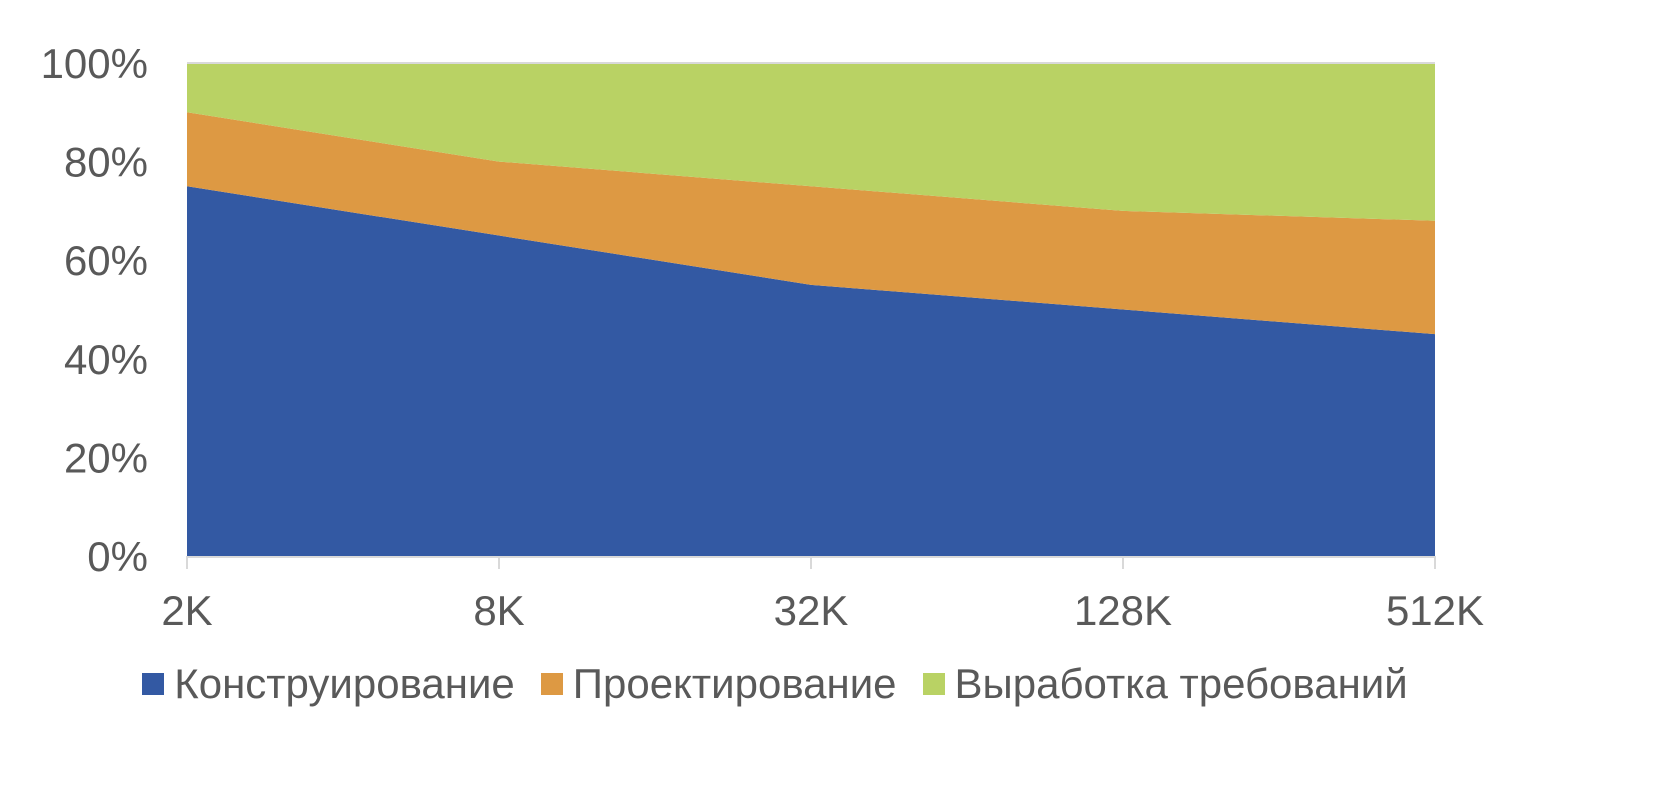 The height and width of the screenshot is (800, 1656). What do you see at coordinates (811, 610) in the screenshot?
I see `x-tick-label: 32K` at bounding box center [811, 610].